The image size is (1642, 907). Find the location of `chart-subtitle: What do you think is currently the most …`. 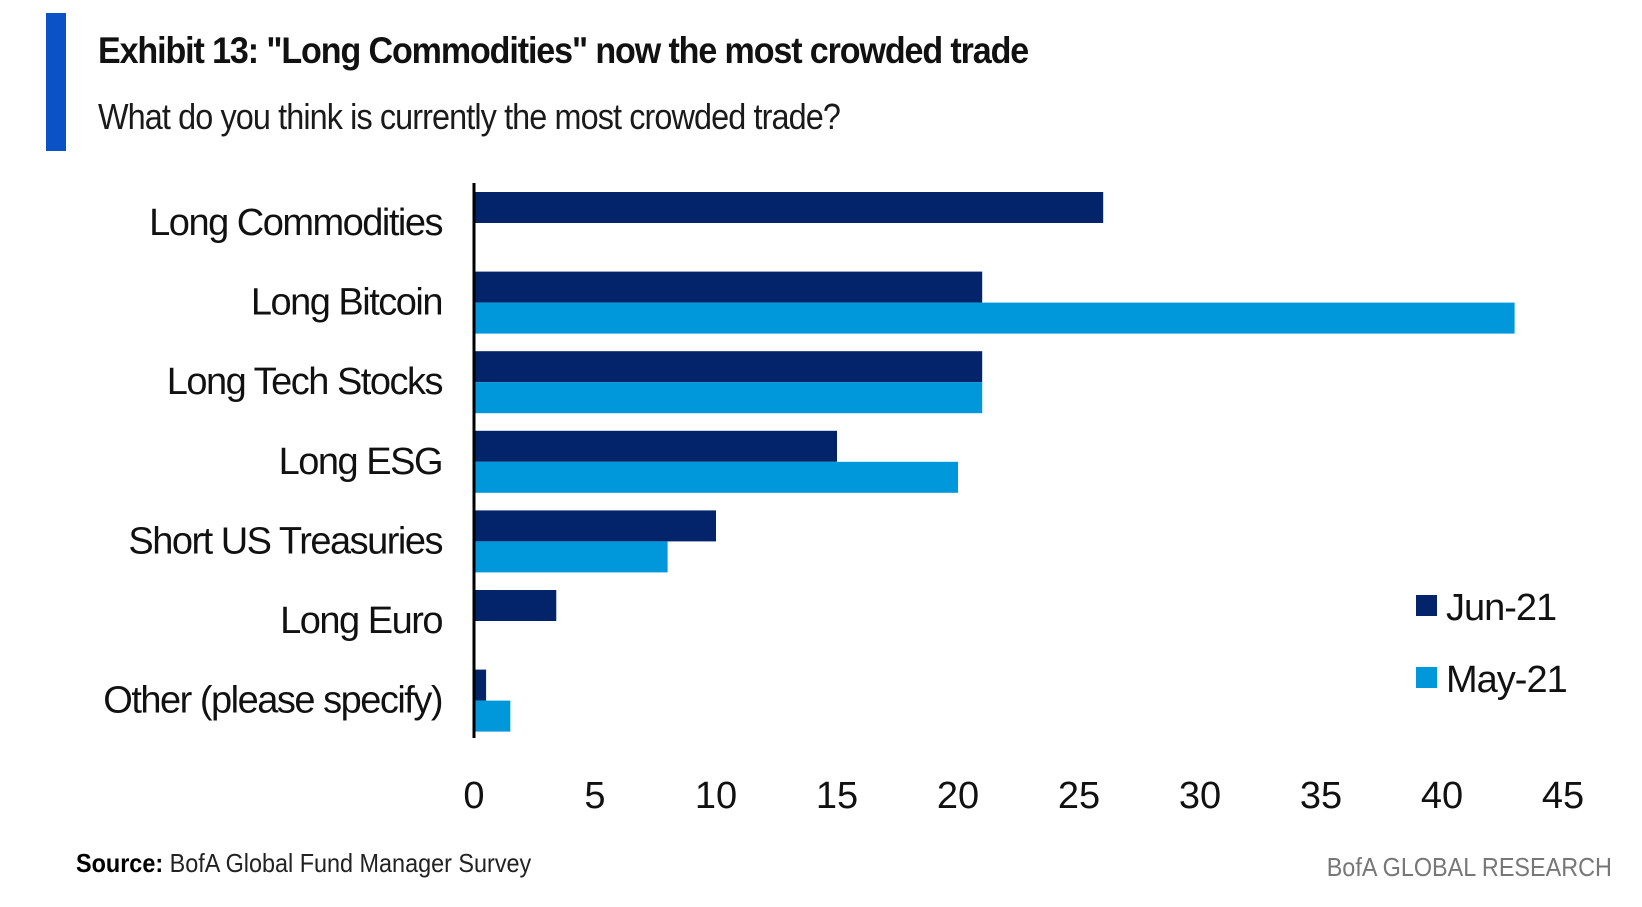

chart-subtitle: What do you think is currently the most … is located at coordinates (469, 116).